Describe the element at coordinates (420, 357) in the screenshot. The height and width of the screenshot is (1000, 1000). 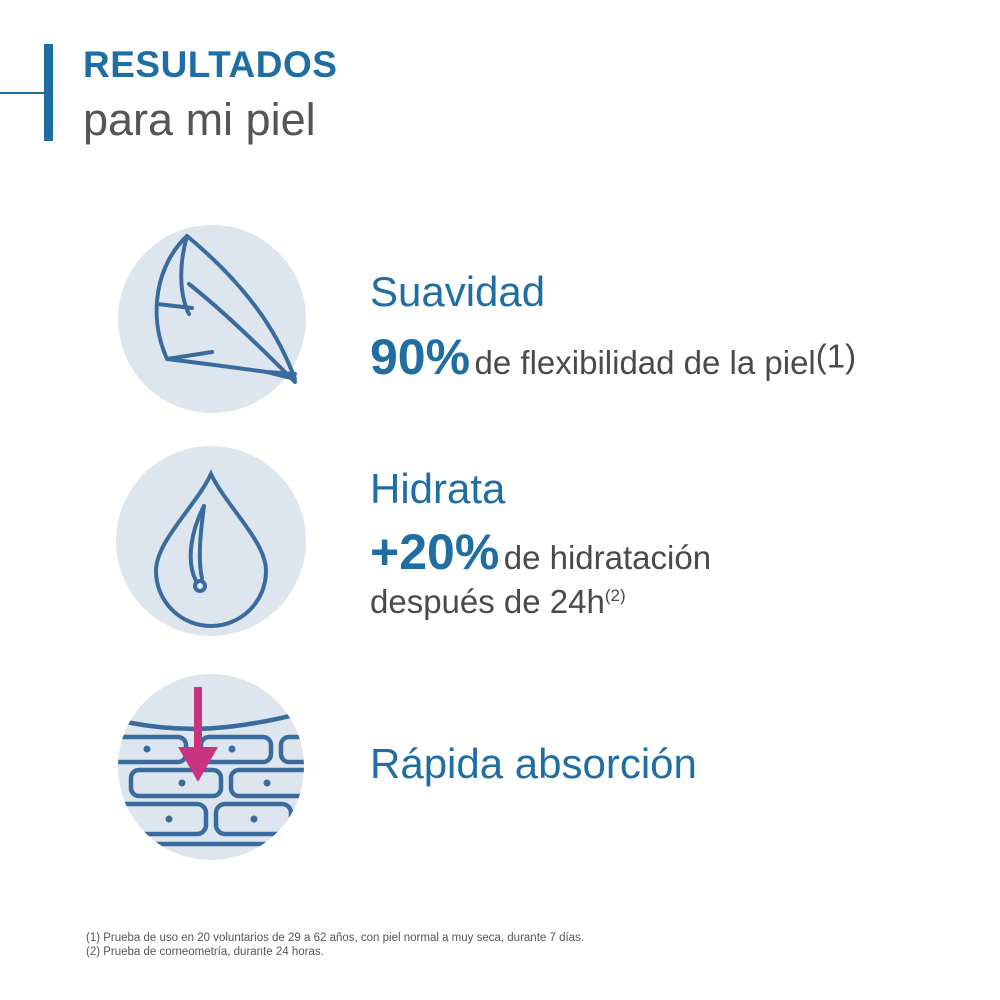
I see `stat-value: 90%` at that location.